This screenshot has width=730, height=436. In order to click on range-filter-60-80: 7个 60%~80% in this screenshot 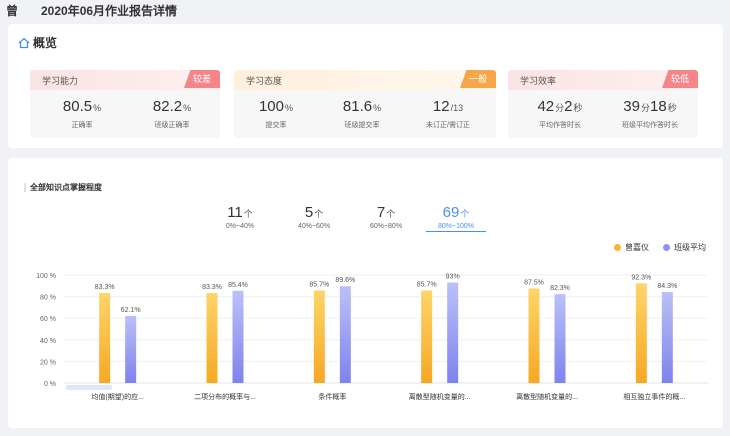, I will do `click(386, 217)`.